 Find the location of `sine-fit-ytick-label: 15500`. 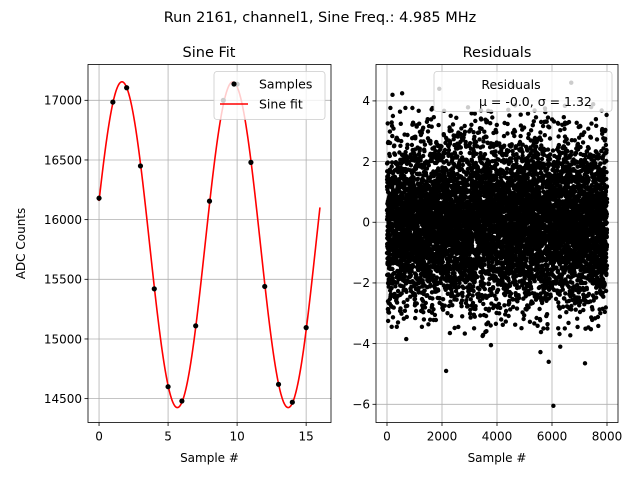

sine-fit-ytick-label: 15500 is located at coordinates (63, 280).